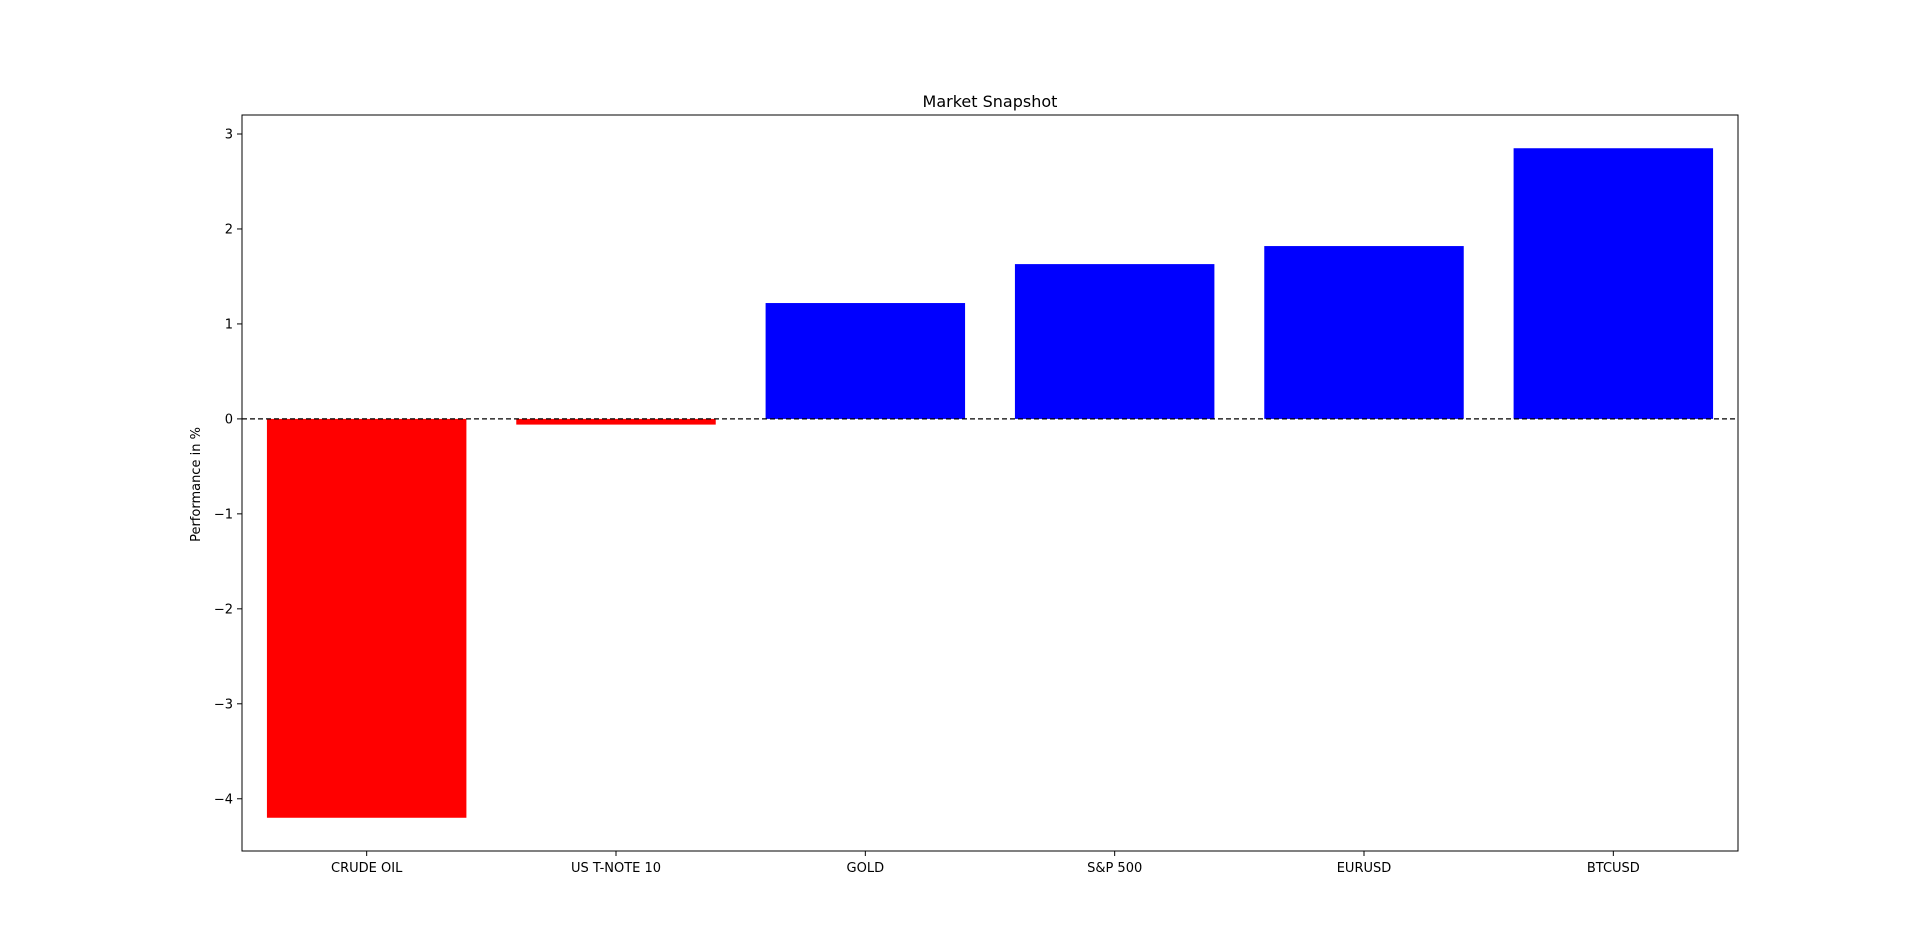 This screenshot has width=1920, height=951. What do you see at coordinates (196, 484) in the screenshot?
I see `y-axis-label: Performance in %` at bounding box center [196, 484].